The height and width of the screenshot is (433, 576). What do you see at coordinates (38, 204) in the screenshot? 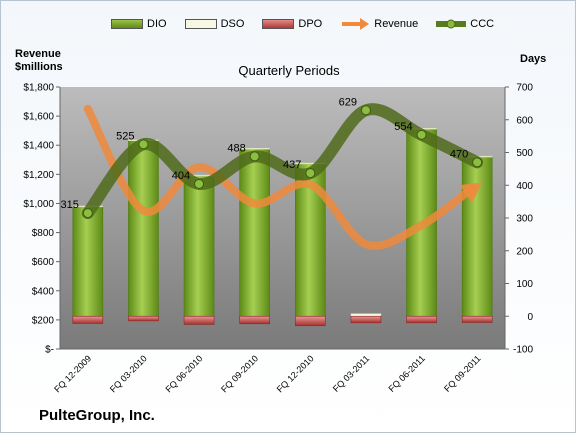
I see `left-tick-label: $1,000` at bounding box center [38, 204].